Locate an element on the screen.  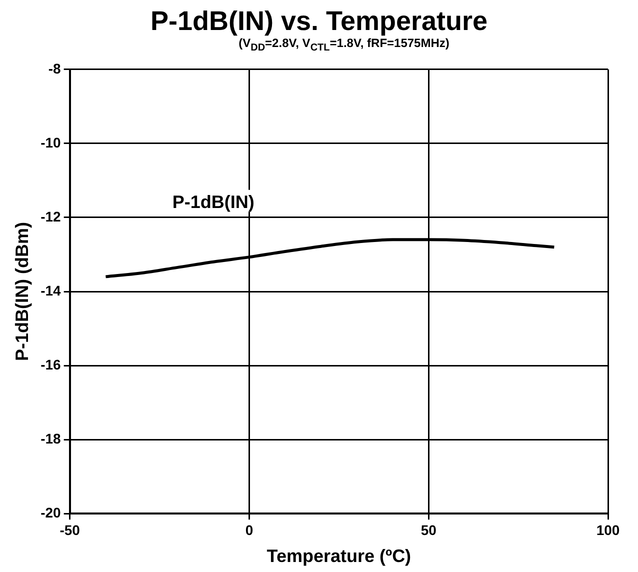
text: P-1dB(IN) is located at coordinates (213, 202).